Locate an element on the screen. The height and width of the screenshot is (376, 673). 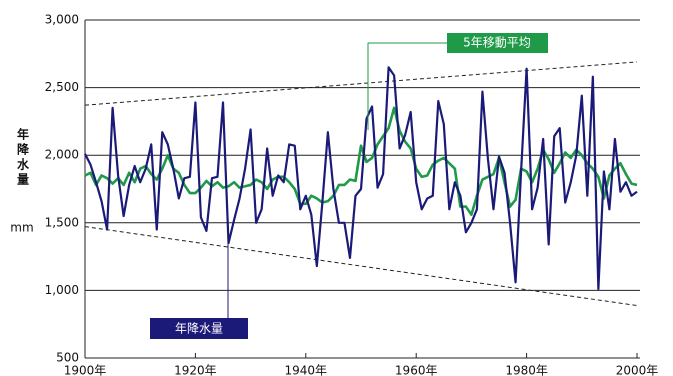
x-tick-label: 2000年 is located at coordinates (637, 370).